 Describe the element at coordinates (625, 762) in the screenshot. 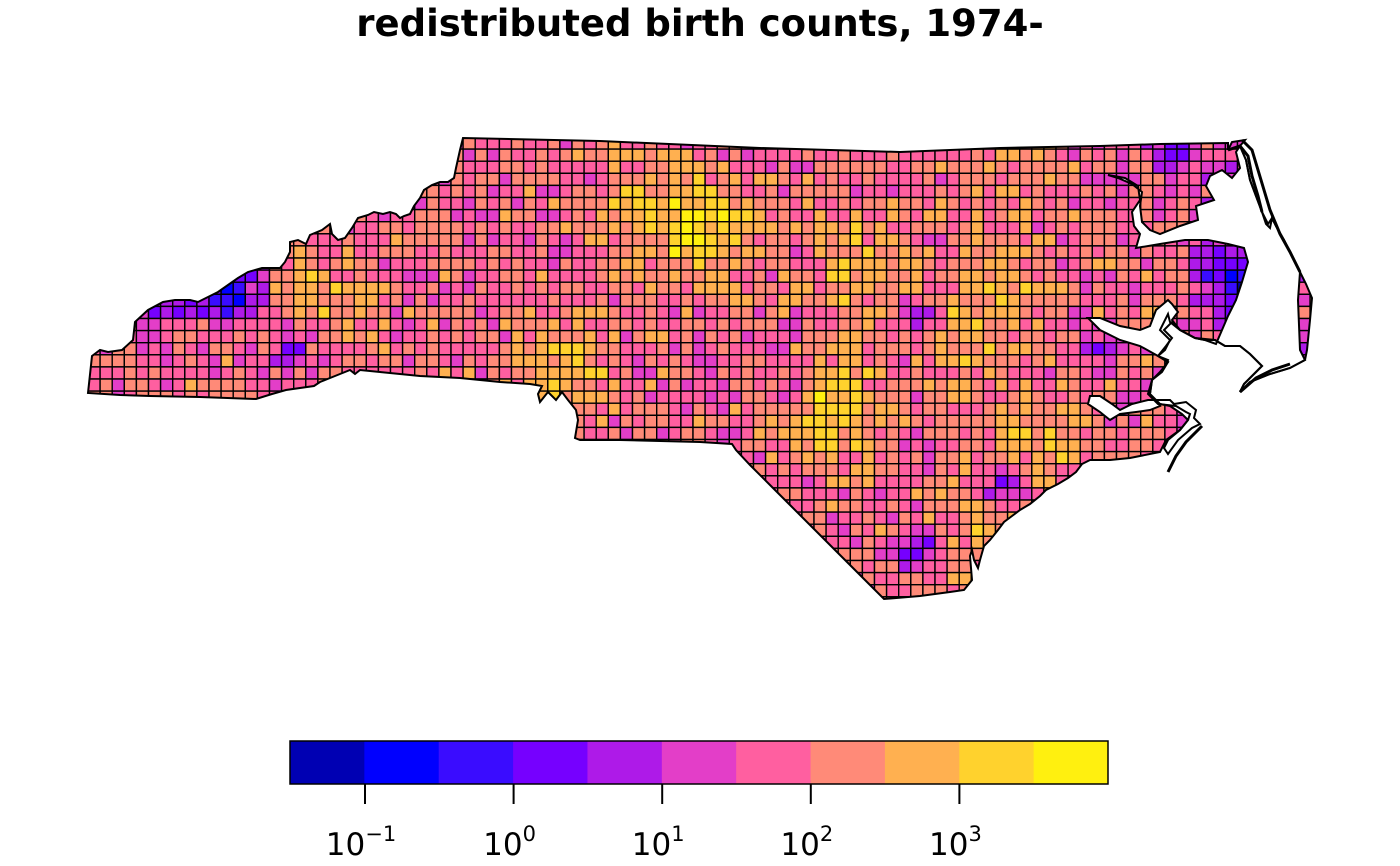

I see `legend-swatch` at that location.